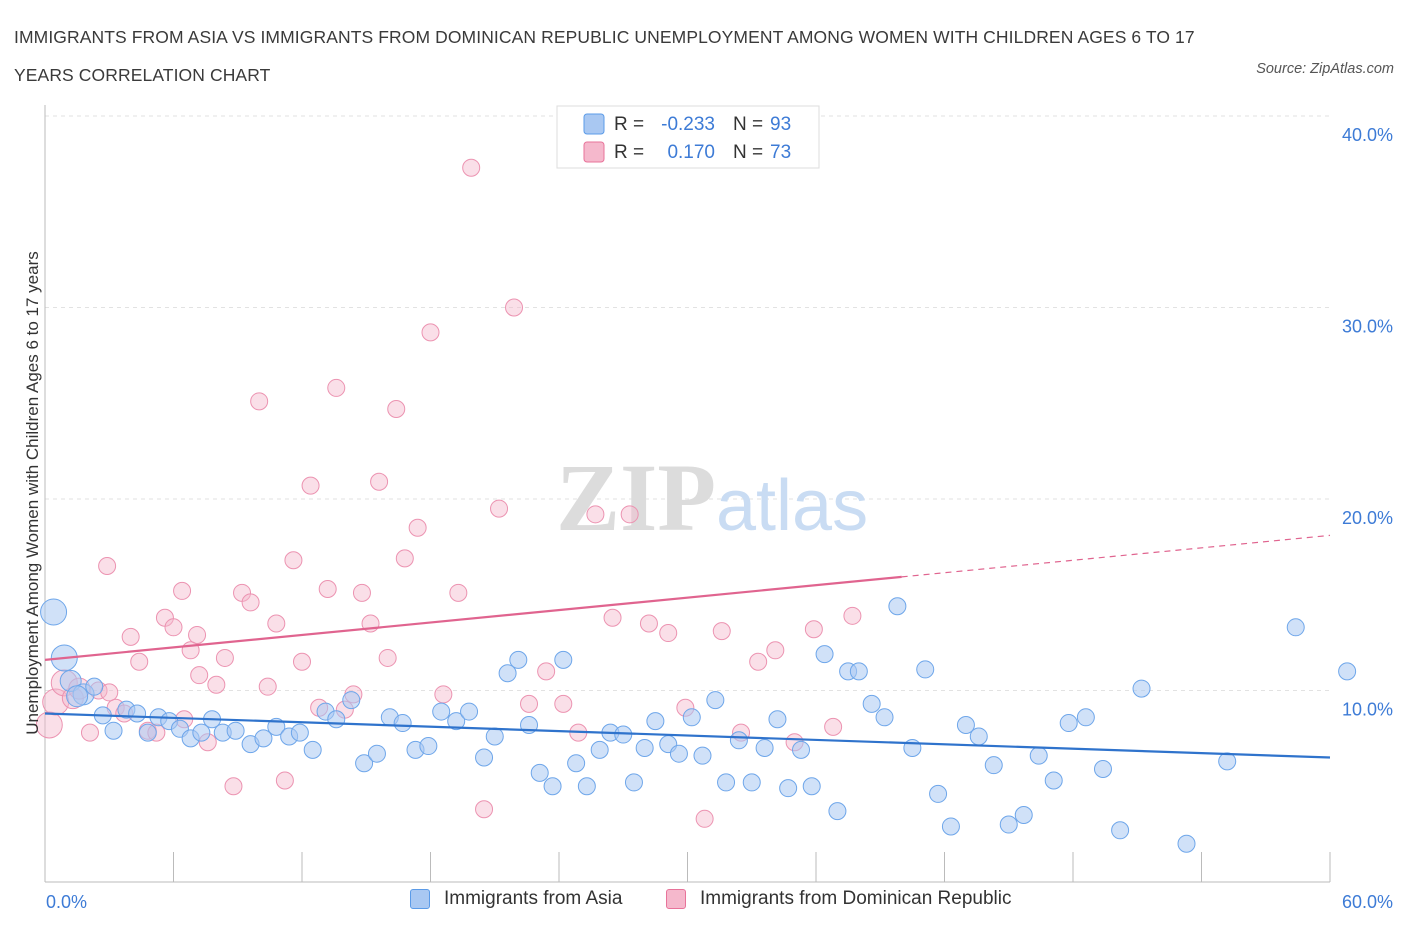  What do you see at coordinates (516, 899) in the screenshot?
I see `legend-item-asia: Immigrants from Asia` at bounding box center [516, 899].